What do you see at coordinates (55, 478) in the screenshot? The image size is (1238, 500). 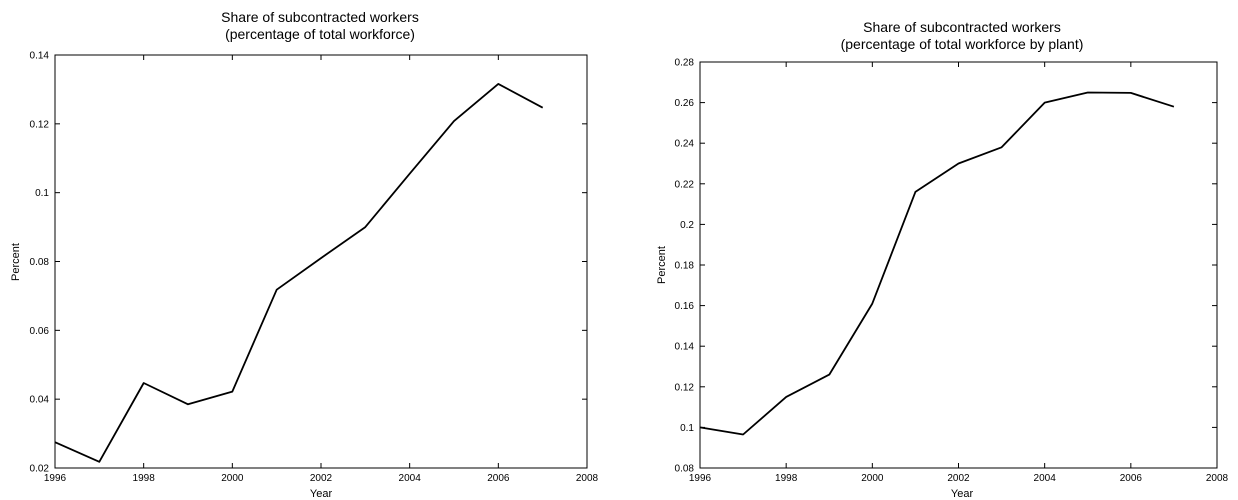 I see `chart-left-x-tick-label: 1996` at bounding box center [55, 478].